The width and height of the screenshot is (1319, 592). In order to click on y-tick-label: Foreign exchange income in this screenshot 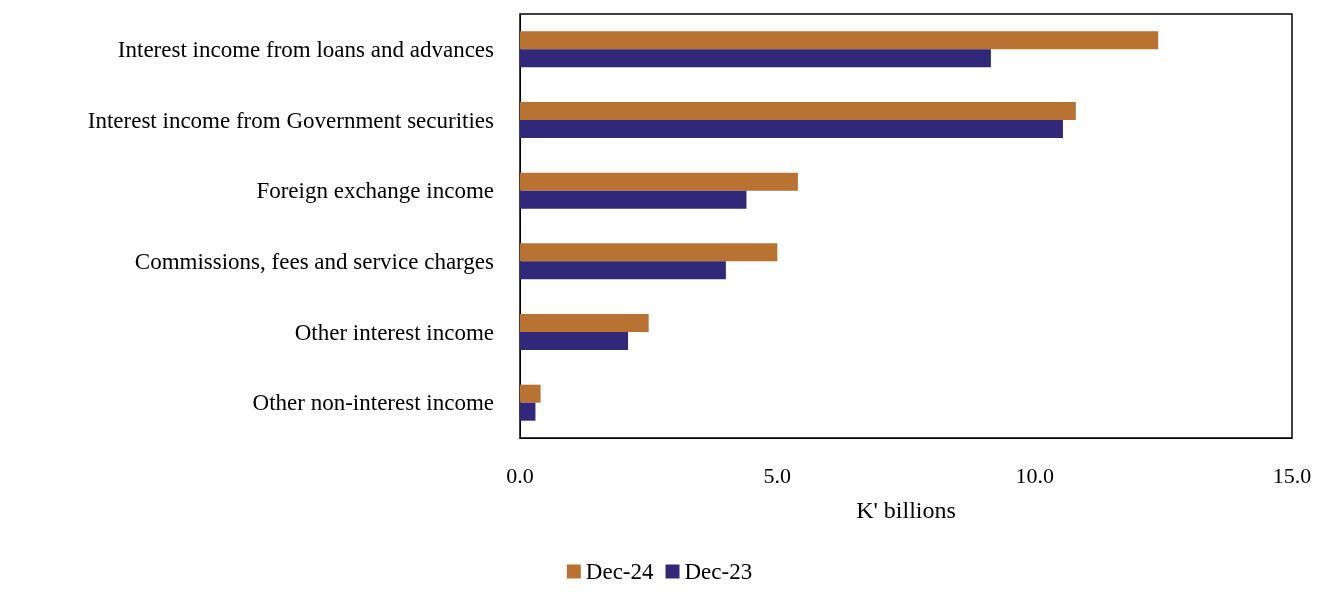, I will do `click(375, 191)`.